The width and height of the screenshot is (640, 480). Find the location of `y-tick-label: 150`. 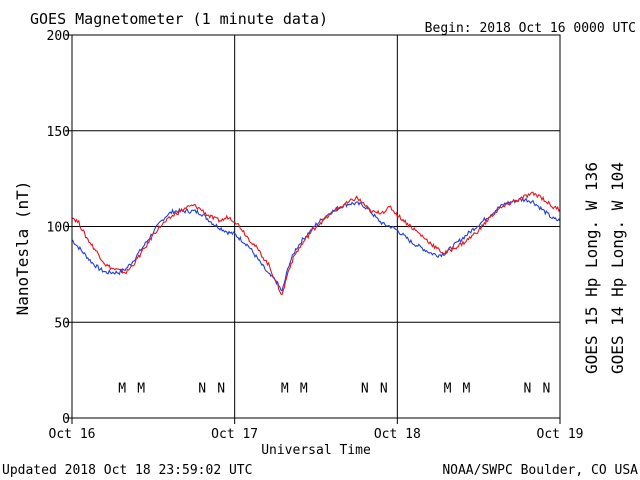

y-tick-label: 150 is located at coordinates (58, 132).